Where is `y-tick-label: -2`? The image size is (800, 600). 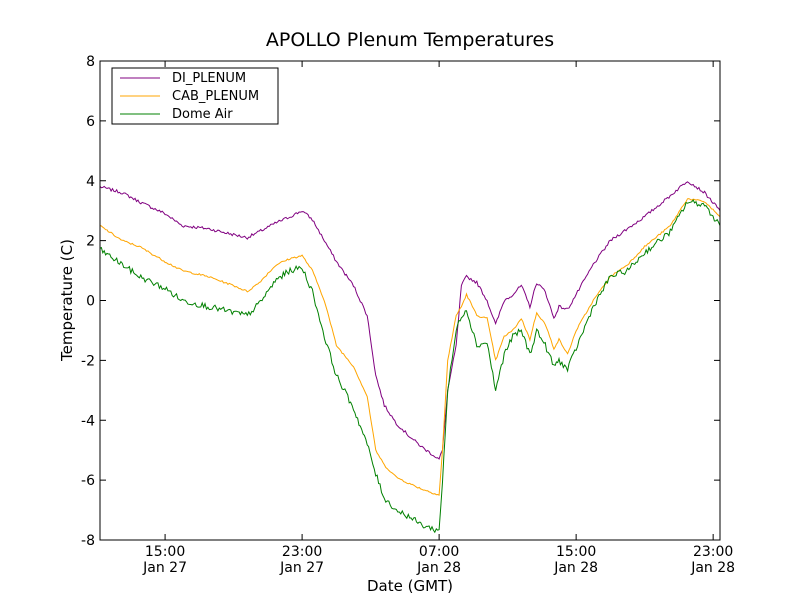 y-tick-label: -2 is located at coordinates (88, 361).